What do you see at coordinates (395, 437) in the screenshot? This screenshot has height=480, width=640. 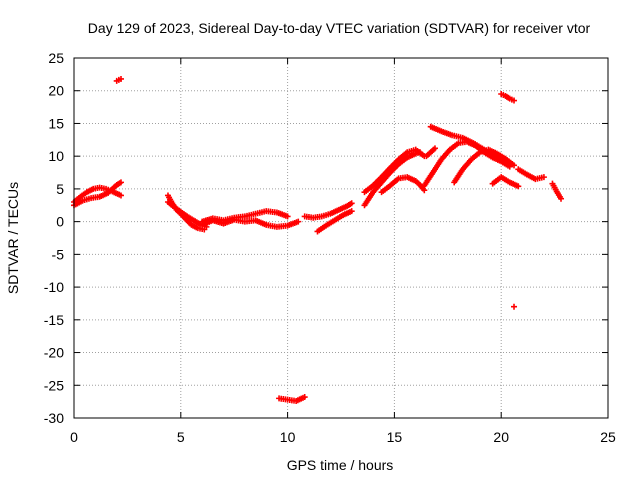 I see `x-tick-label: 15` at bounding box center [395, 437].